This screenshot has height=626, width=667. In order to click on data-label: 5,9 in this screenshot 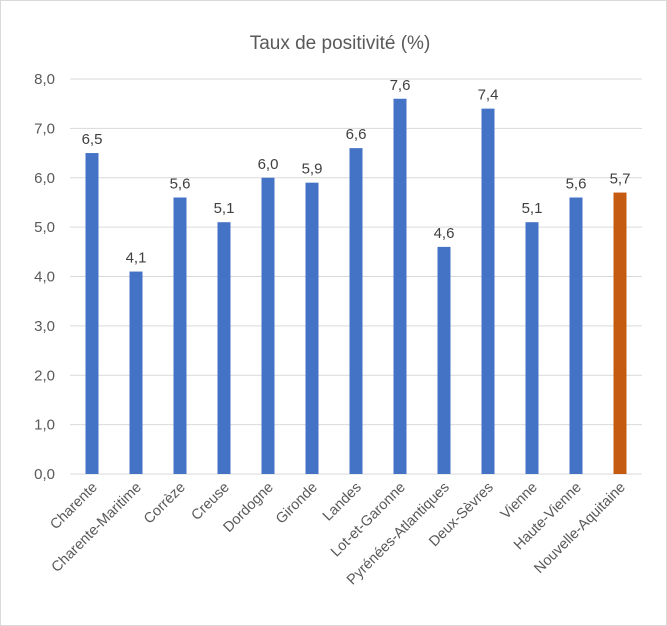, I will do `click(312, 169)`.